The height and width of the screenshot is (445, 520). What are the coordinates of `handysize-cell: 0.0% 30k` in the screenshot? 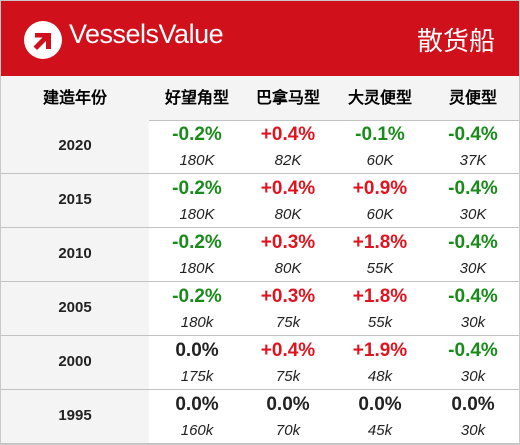 It's located at (473, 416).